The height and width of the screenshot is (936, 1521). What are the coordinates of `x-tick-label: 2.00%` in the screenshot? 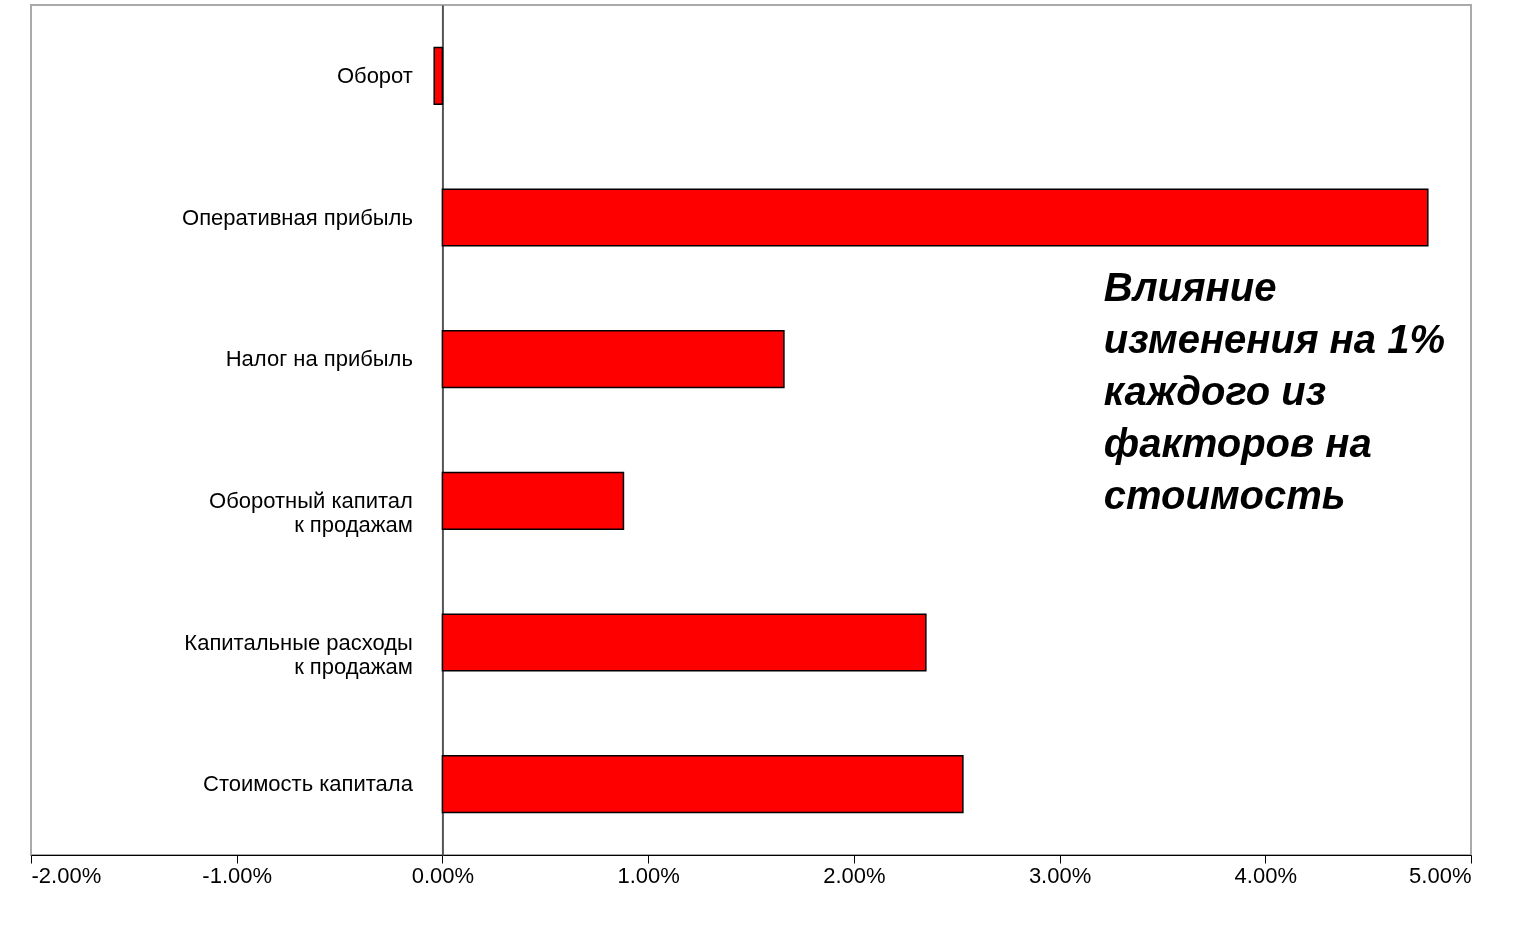 It's located at (854, 875).